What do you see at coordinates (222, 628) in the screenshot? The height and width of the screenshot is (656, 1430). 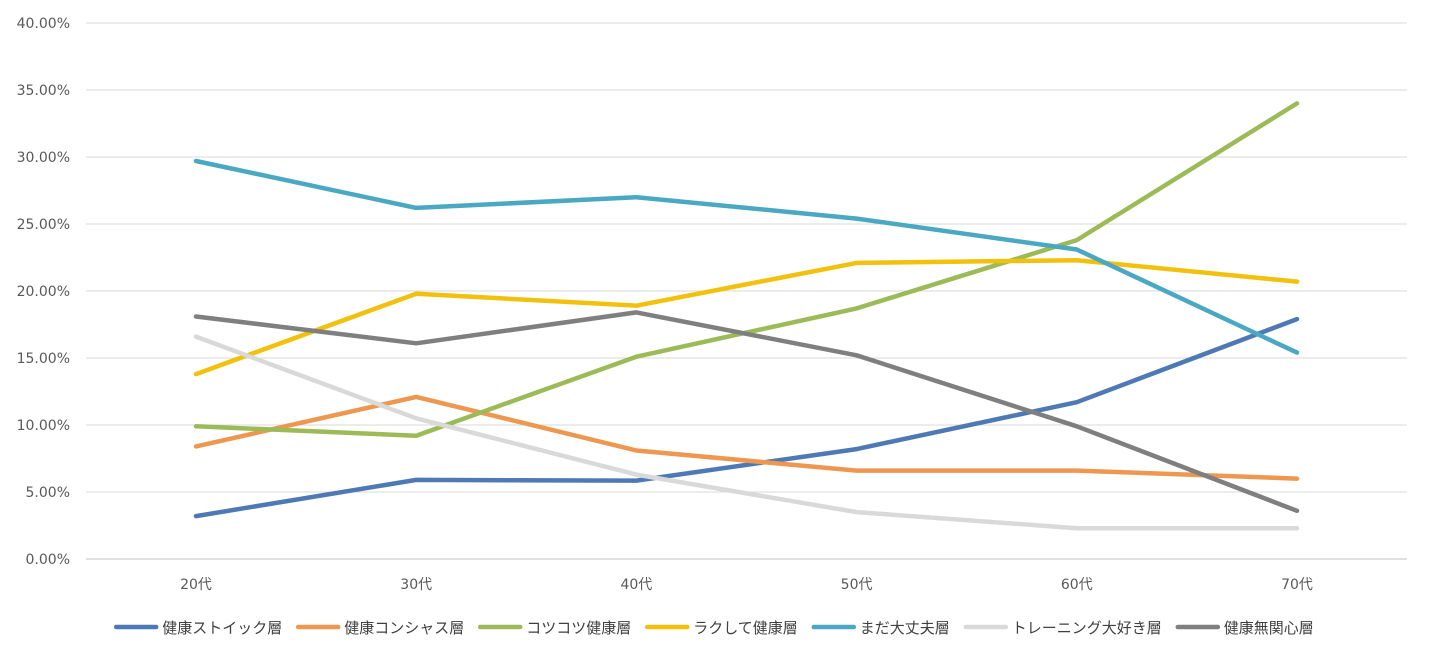 I see `legend-label: 健康ストイック層` at bounding box center [222, 628].